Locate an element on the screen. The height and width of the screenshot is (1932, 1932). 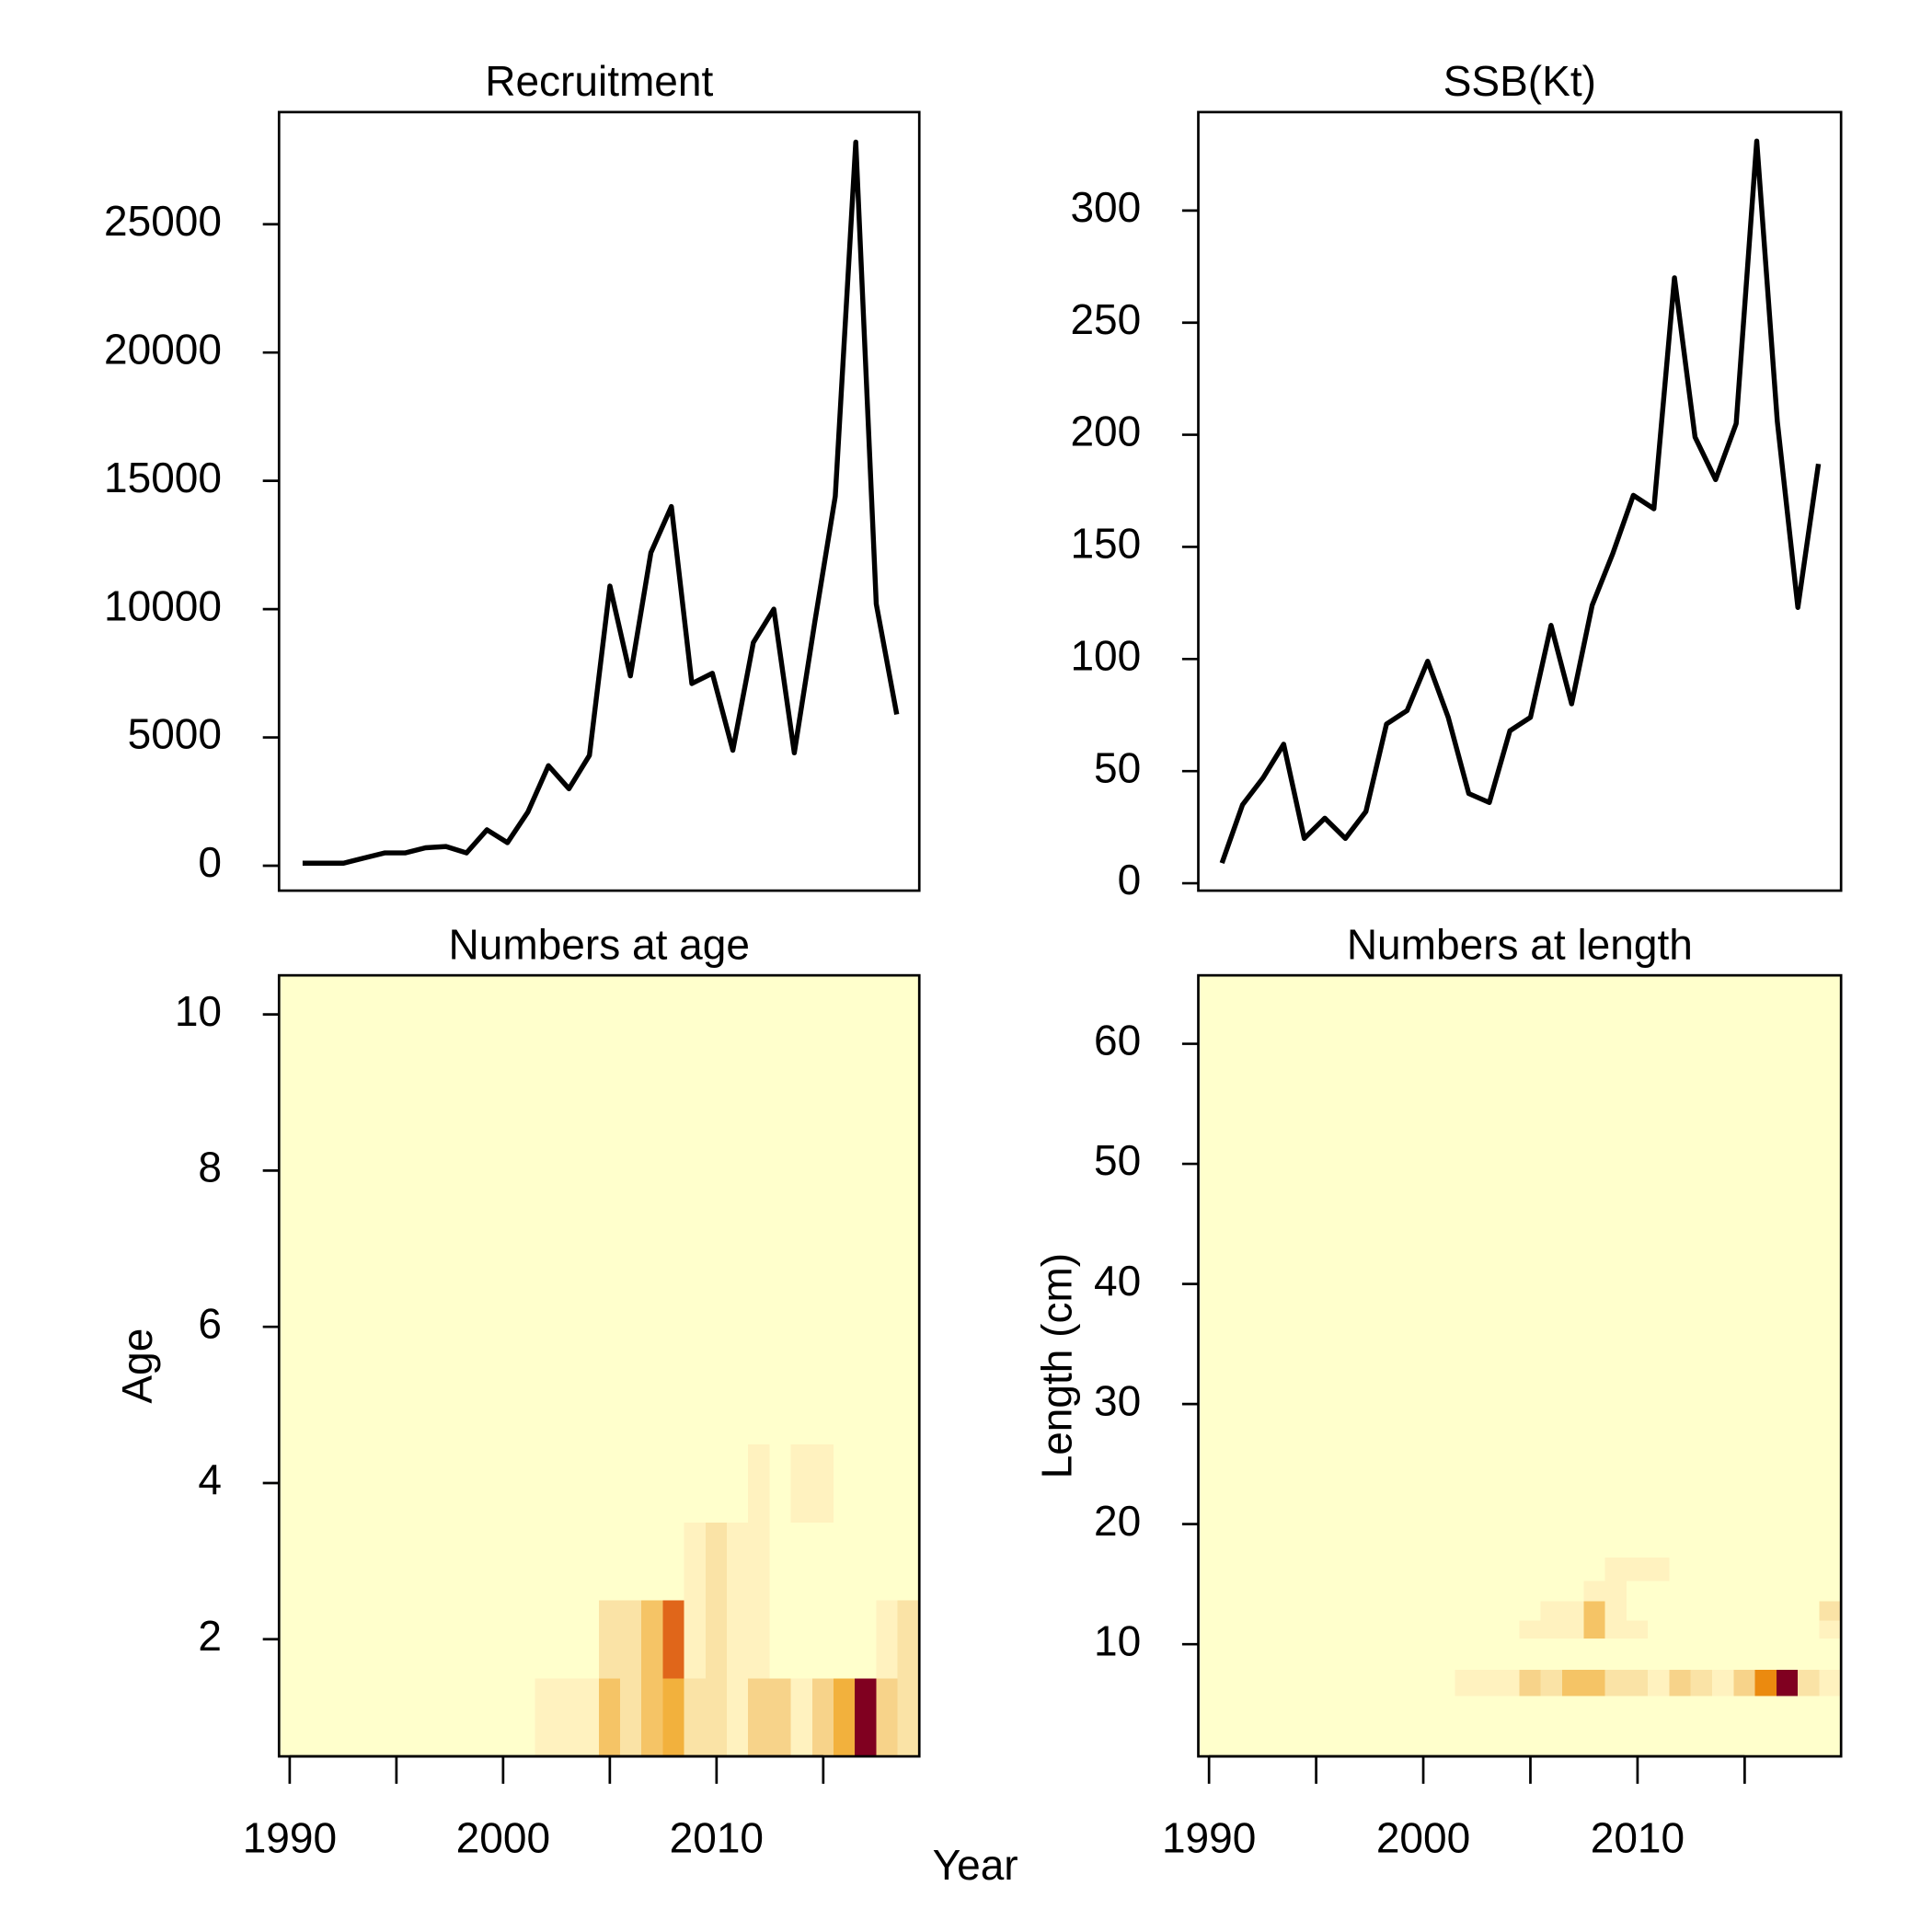
y-tick-label: 250 is located at coordinates (1105, 319).